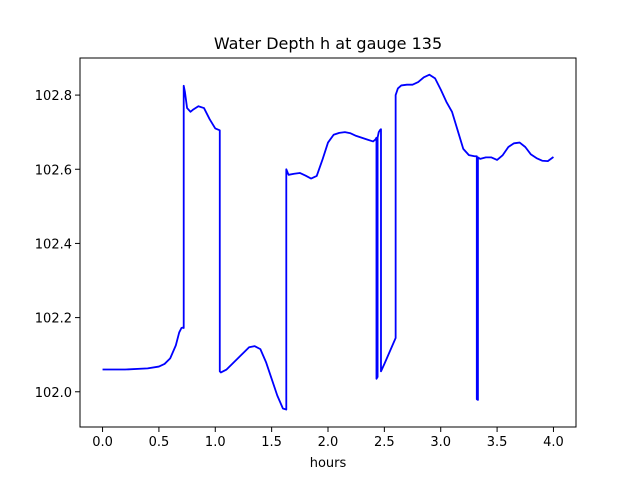  I want to click on y-tick-label: 102.2, so click(53, 319).